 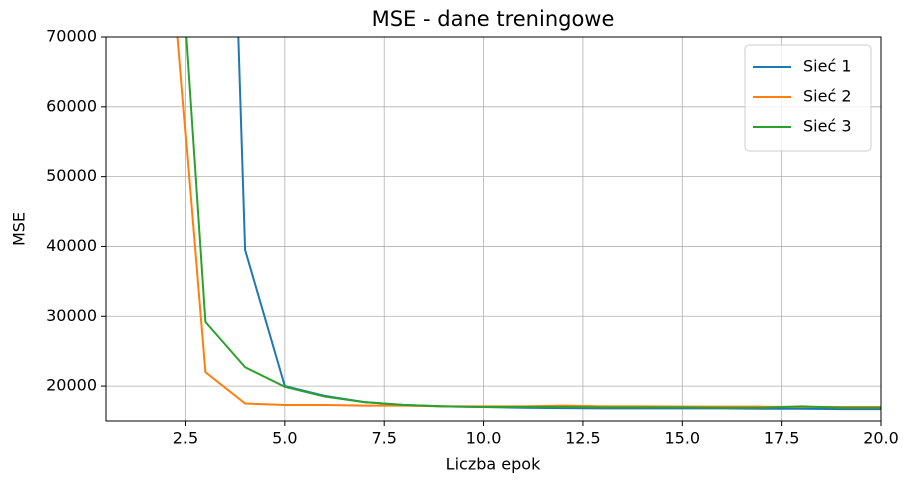 I want to click on x-tick-label: 2.5, so click(x=185, y=438).